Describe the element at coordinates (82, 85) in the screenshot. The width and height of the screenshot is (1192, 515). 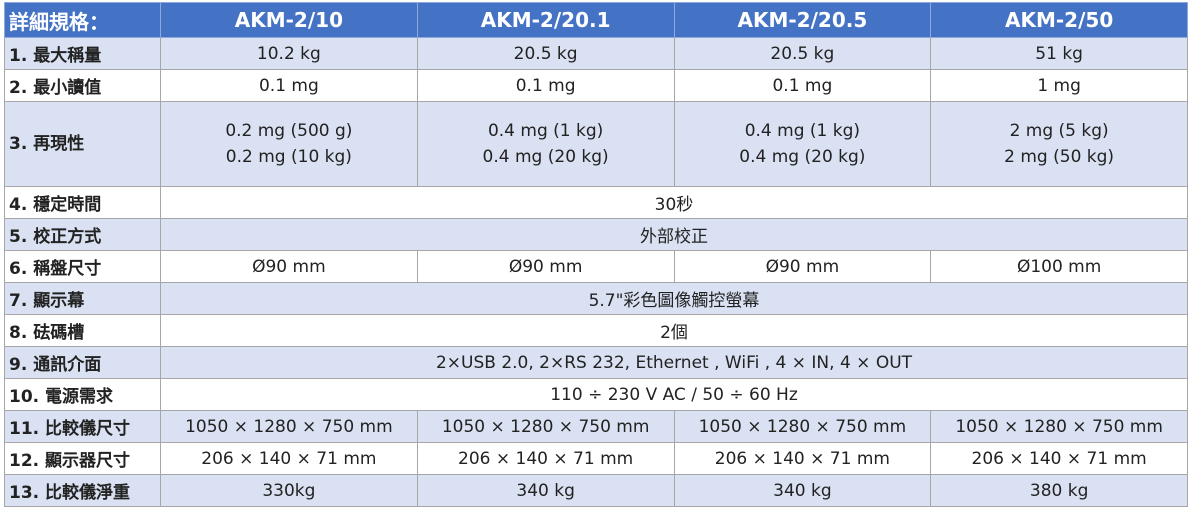
I see `row-label: 2. 最小讀值` at that location.